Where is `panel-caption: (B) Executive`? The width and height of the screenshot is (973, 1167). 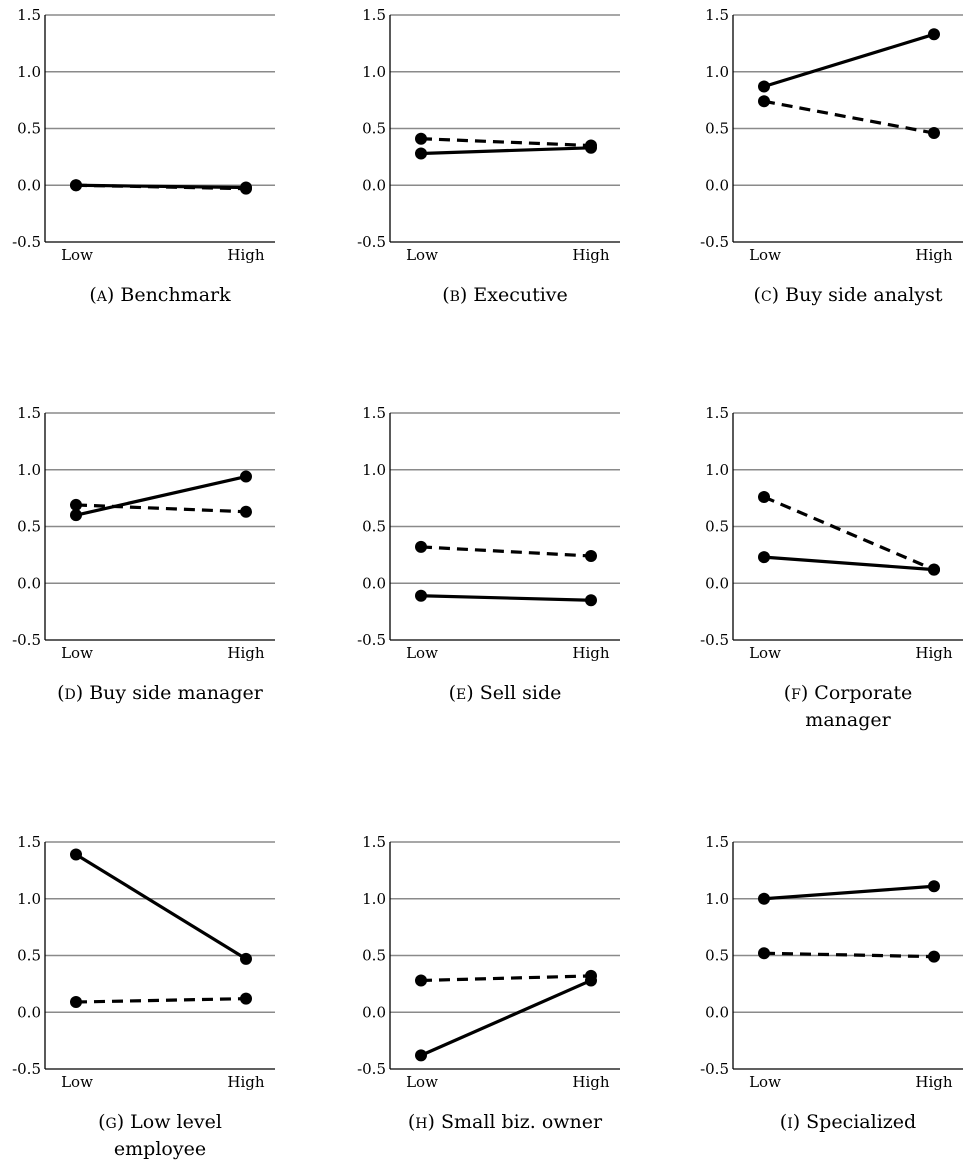 panel-caption: (B) Executive is located at coordinates (505, 295).